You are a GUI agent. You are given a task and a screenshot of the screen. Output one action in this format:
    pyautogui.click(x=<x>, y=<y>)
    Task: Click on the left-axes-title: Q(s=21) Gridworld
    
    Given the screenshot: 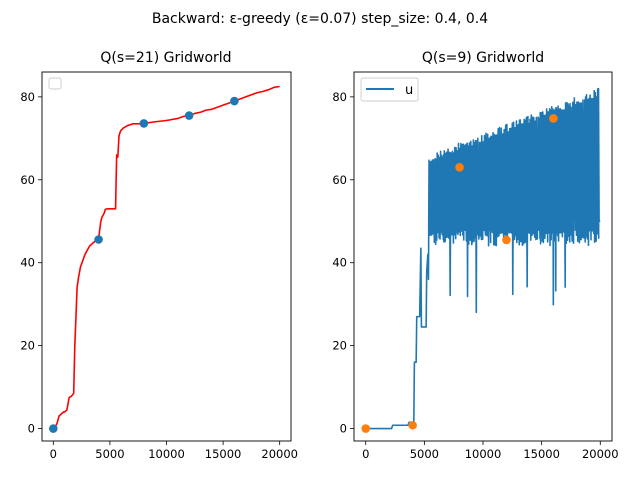 What is the action you would take?
    pyautogui.click(x=165, y=58)
    